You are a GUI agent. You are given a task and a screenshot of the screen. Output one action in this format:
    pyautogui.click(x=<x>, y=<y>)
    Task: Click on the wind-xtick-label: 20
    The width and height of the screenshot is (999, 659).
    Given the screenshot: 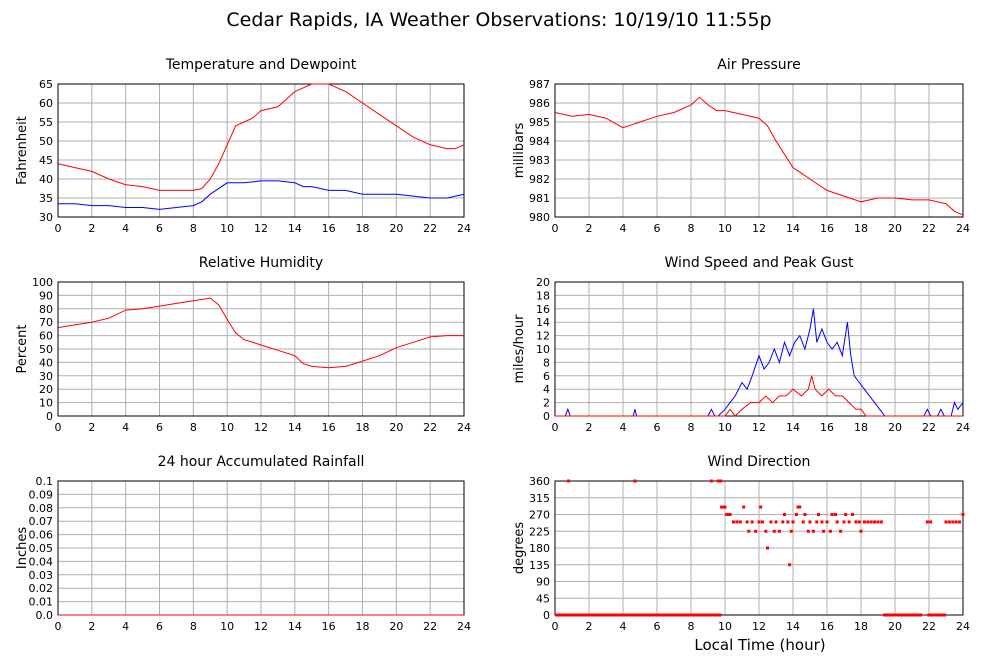 What is the action you would take?
    pyautogui.click(x=895, y=427)
    